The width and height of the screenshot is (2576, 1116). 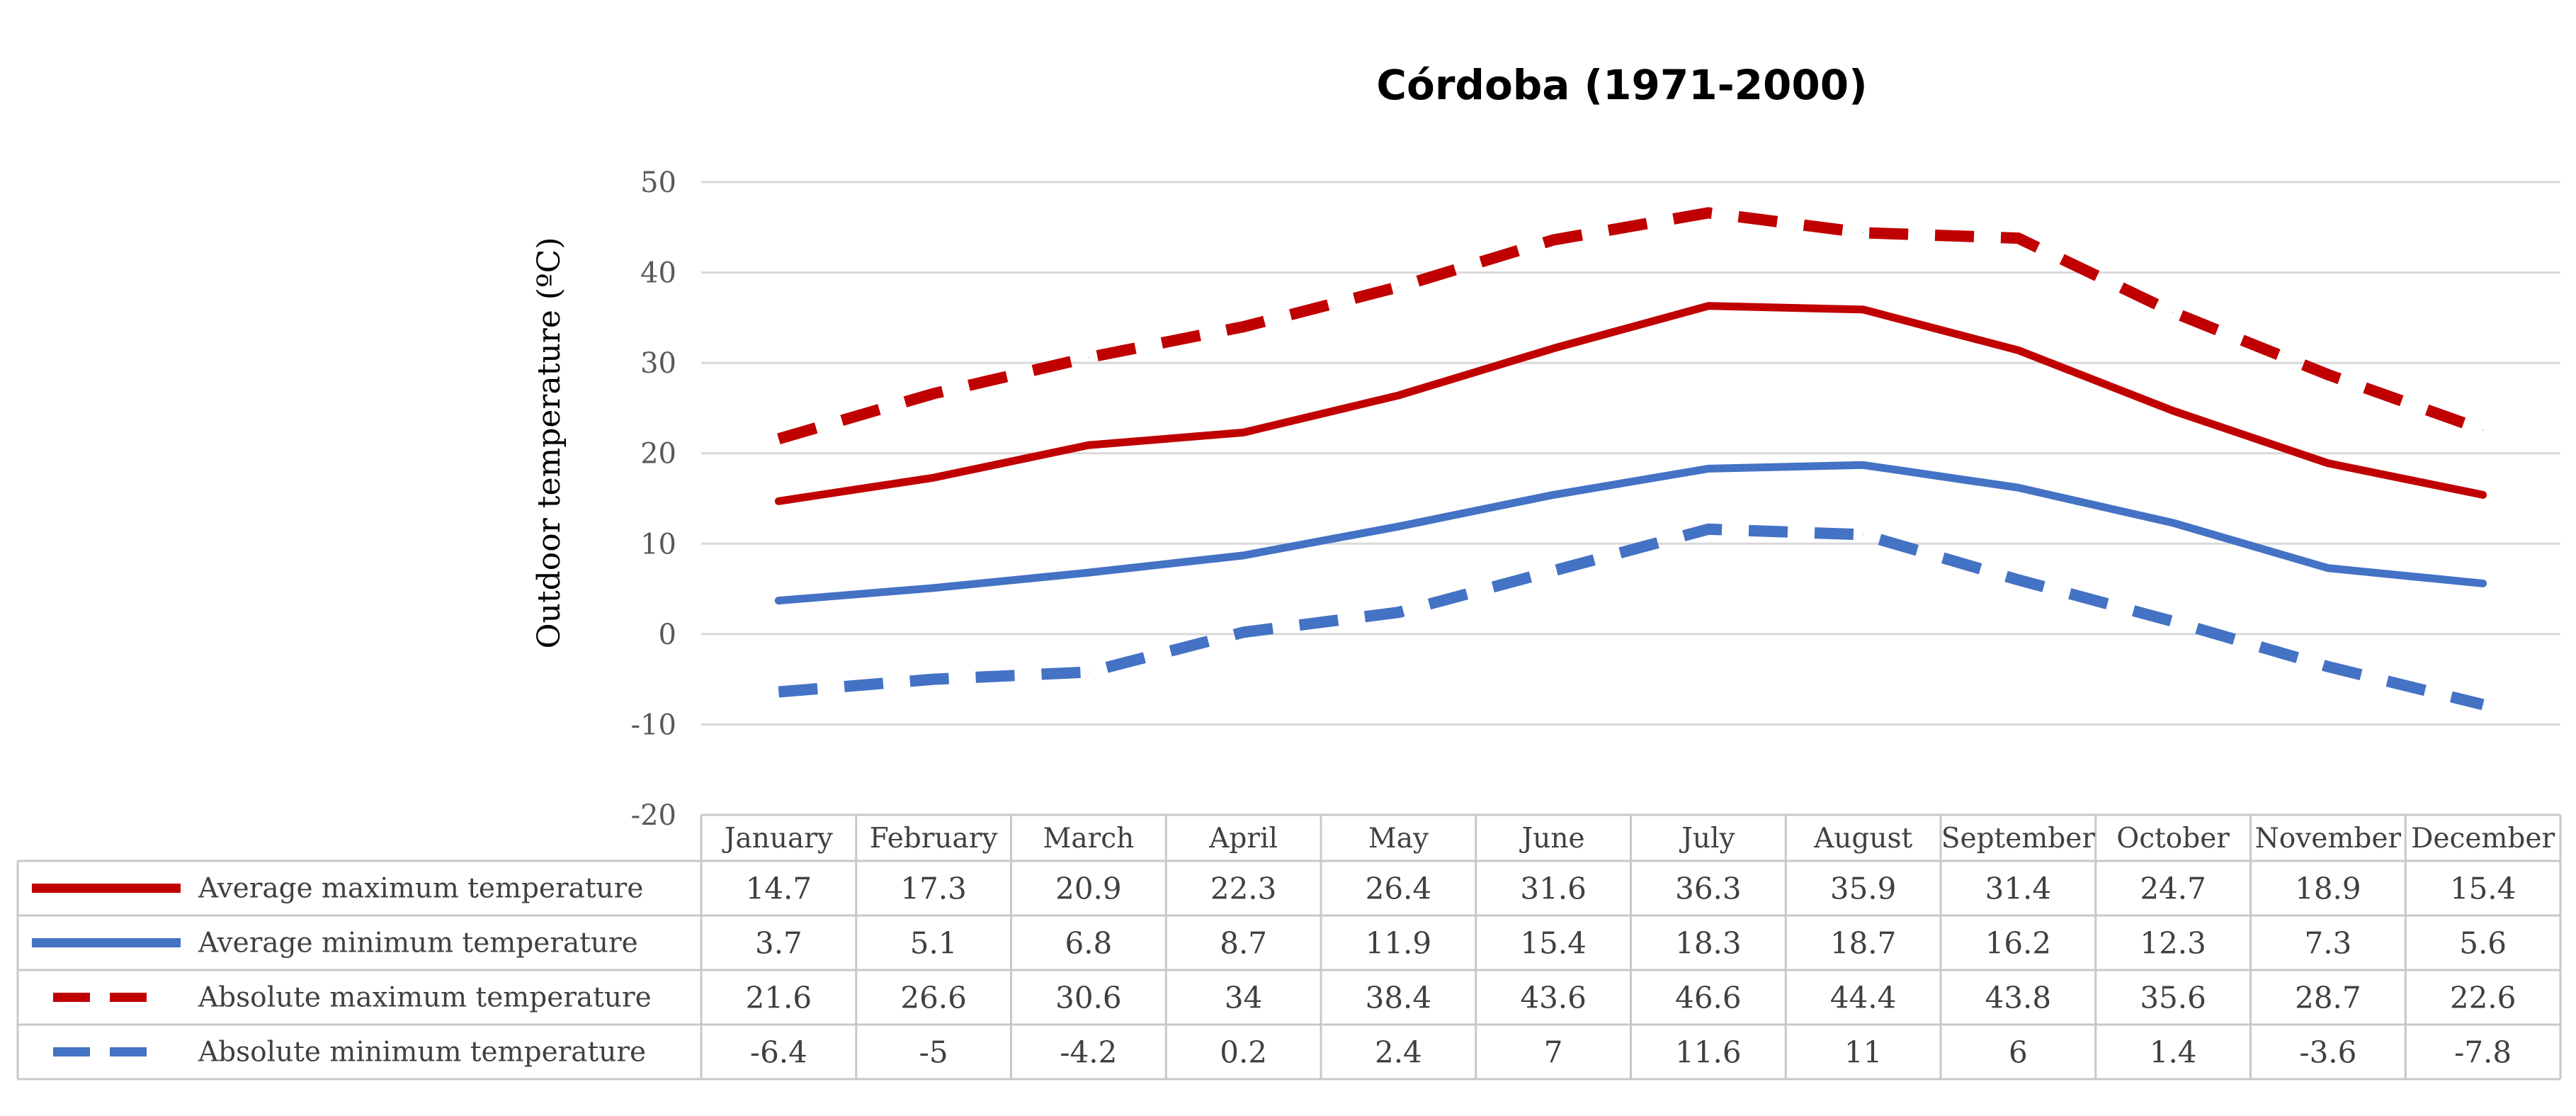 What do you see at coordinates (653, 499) in the screenshot?
I see `y-axis-ticks: -20 -10 0 10 20 30 40 50` at bounding box center [653, 499].